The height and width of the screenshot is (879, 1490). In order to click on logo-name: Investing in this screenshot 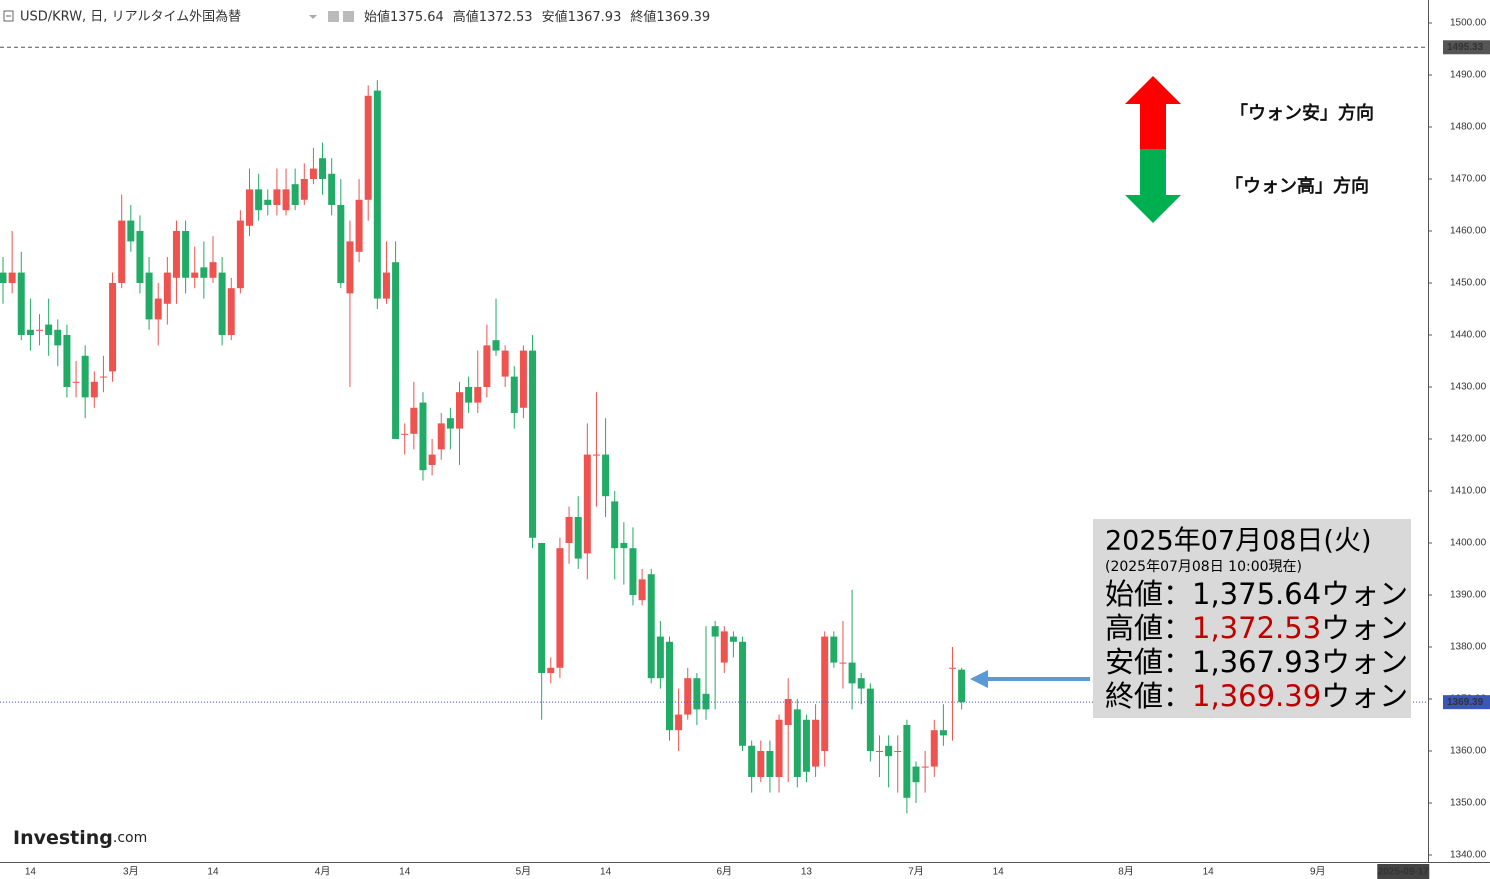, I will do `click(63, 838)`.